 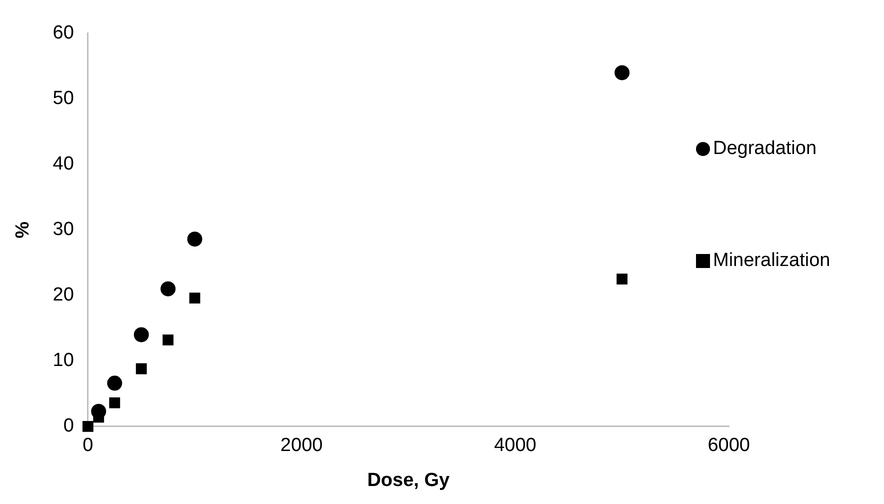 I want to click on x-tick-label: 4000, so click(x=515, y=445).